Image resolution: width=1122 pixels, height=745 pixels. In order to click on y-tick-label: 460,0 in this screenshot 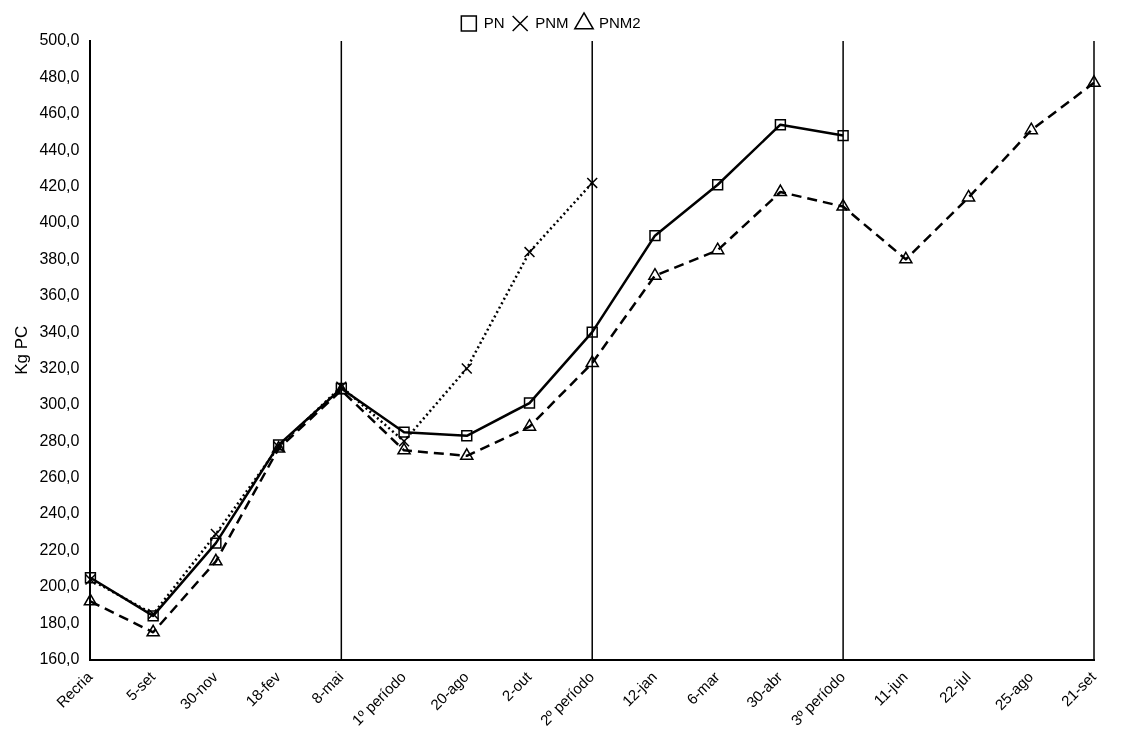, I will do `click(59, 113)`.